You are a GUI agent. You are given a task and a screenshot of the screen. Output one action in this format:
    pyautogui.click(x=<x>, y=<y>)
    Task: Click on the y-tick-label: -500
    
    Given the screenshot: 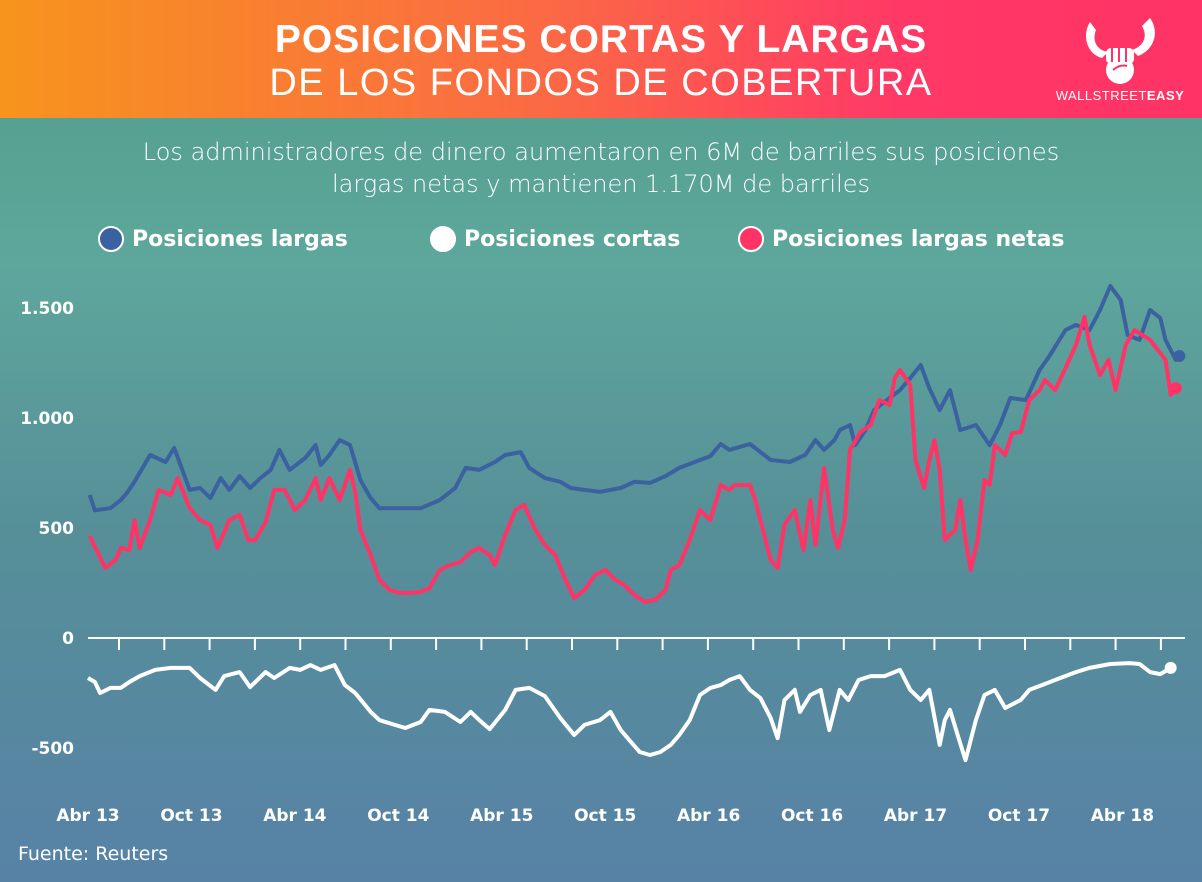 What is the action you would take?
    pyautogui.click(x=52, y=749)
    